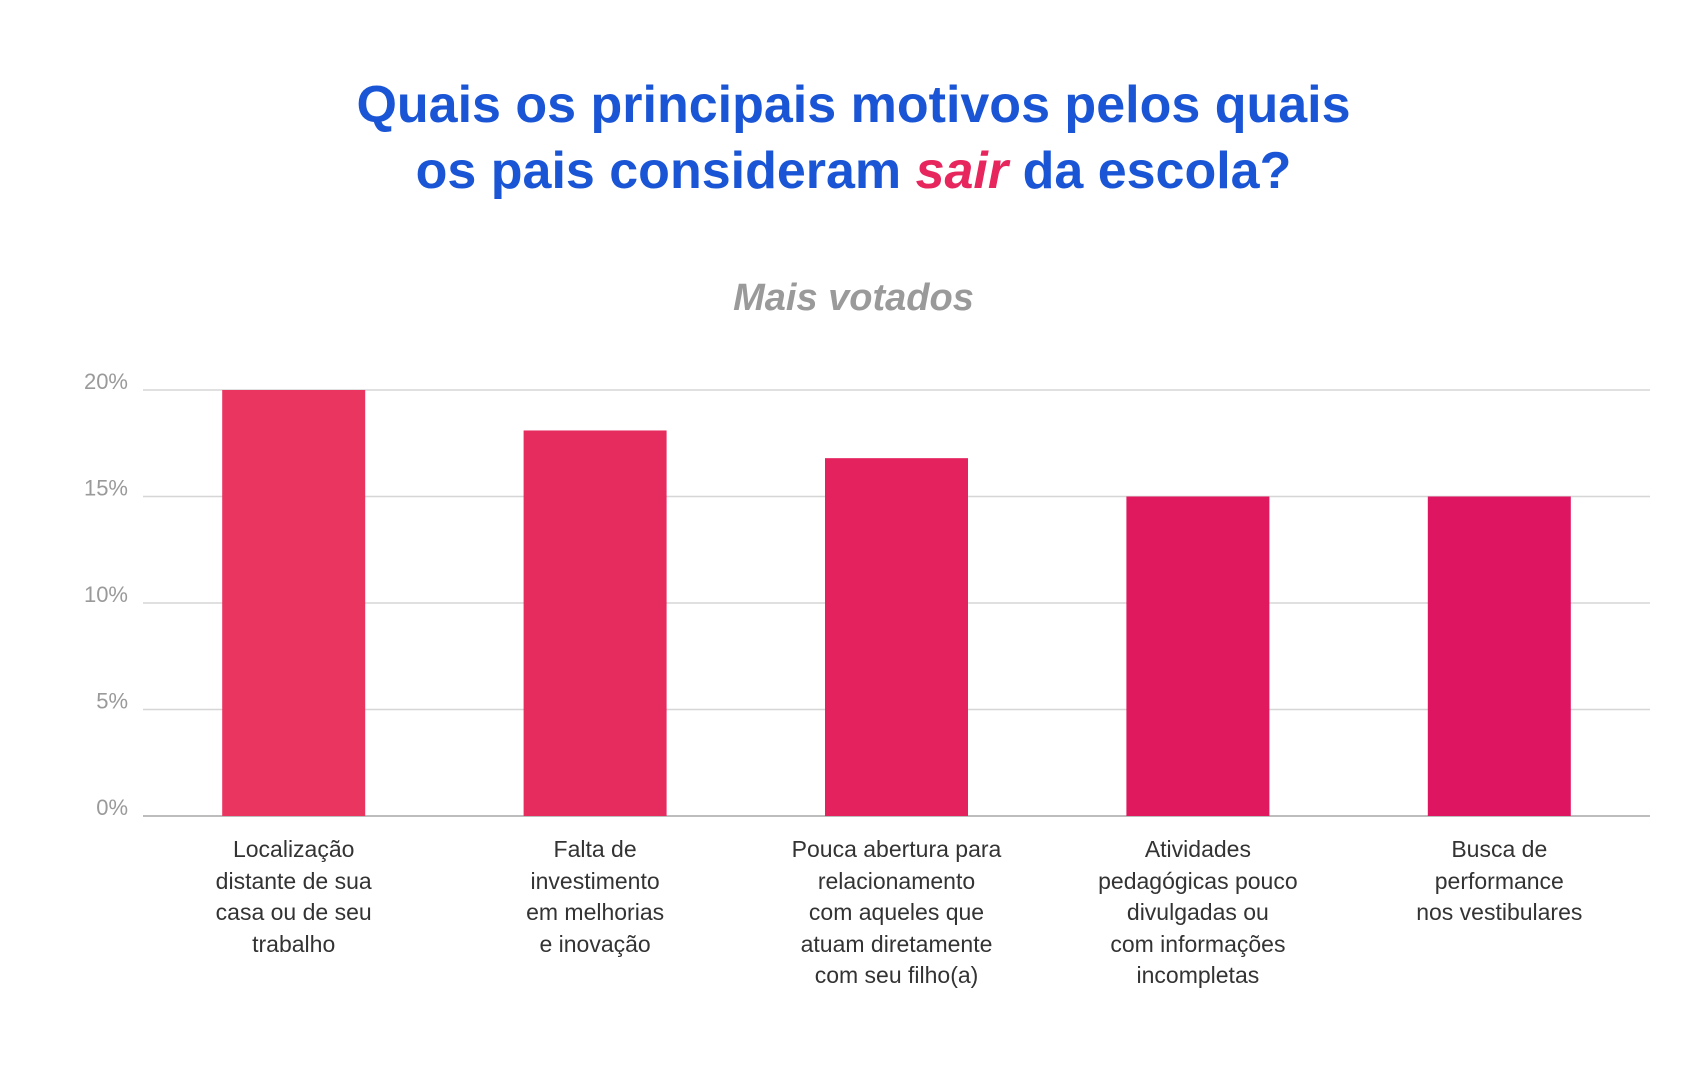 This screenshot has height=1067, width=1707. I want to click on y-tick-label: 5%, so click(112, 701).